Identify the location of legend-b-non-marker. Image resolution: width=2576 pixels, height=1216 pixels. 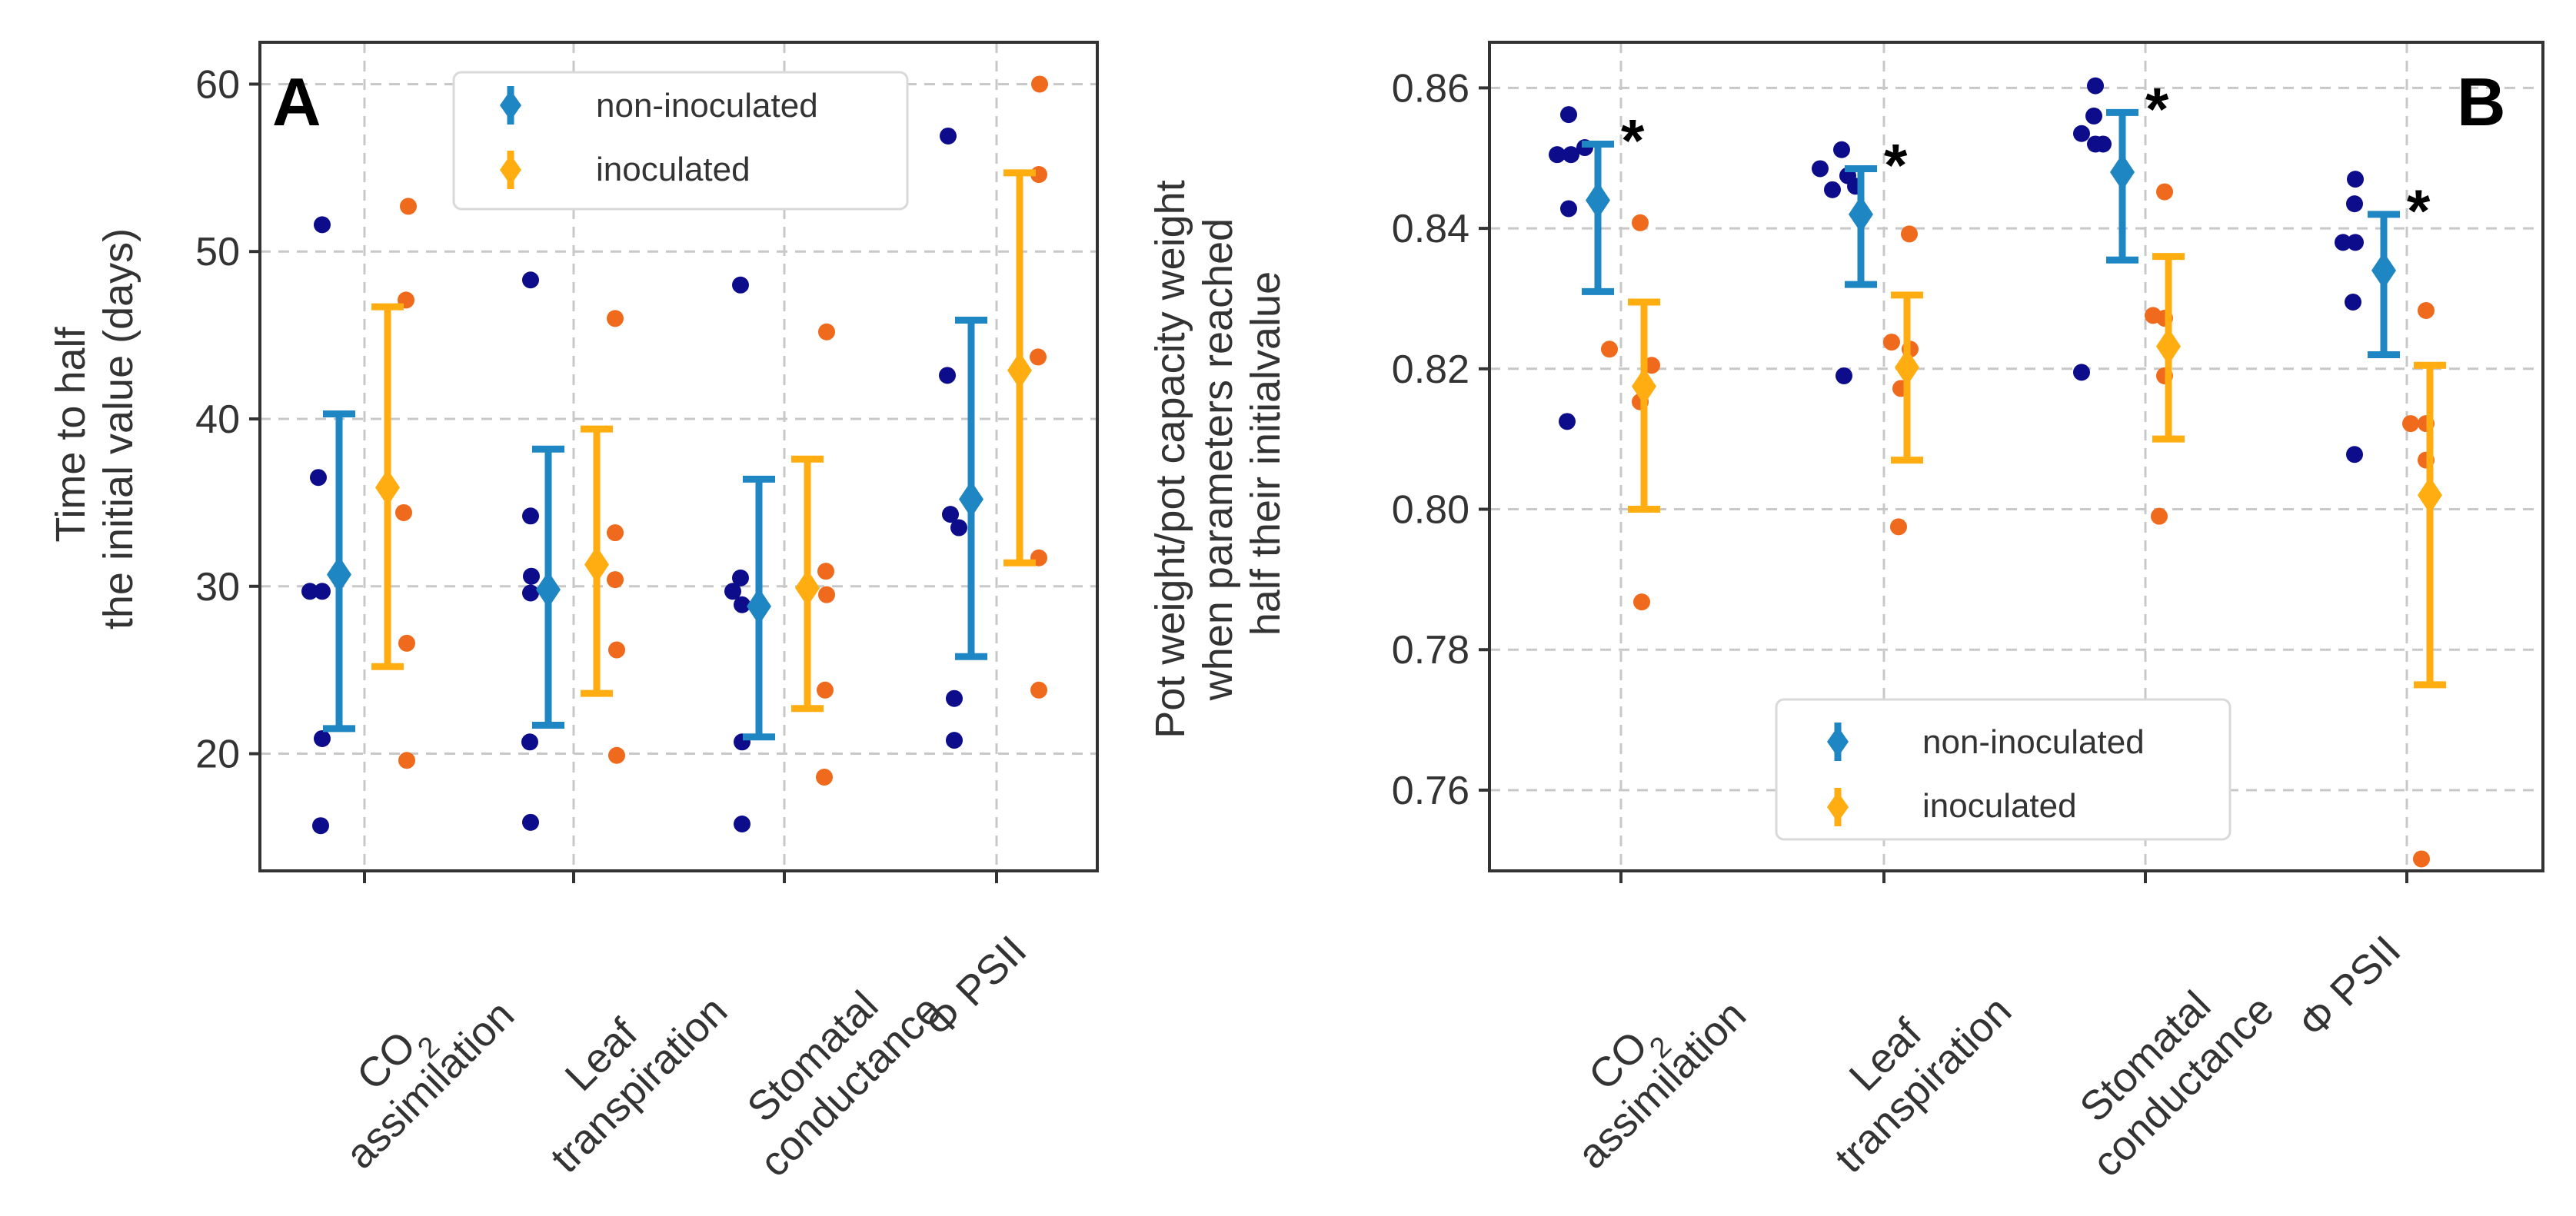
(1838, 741).